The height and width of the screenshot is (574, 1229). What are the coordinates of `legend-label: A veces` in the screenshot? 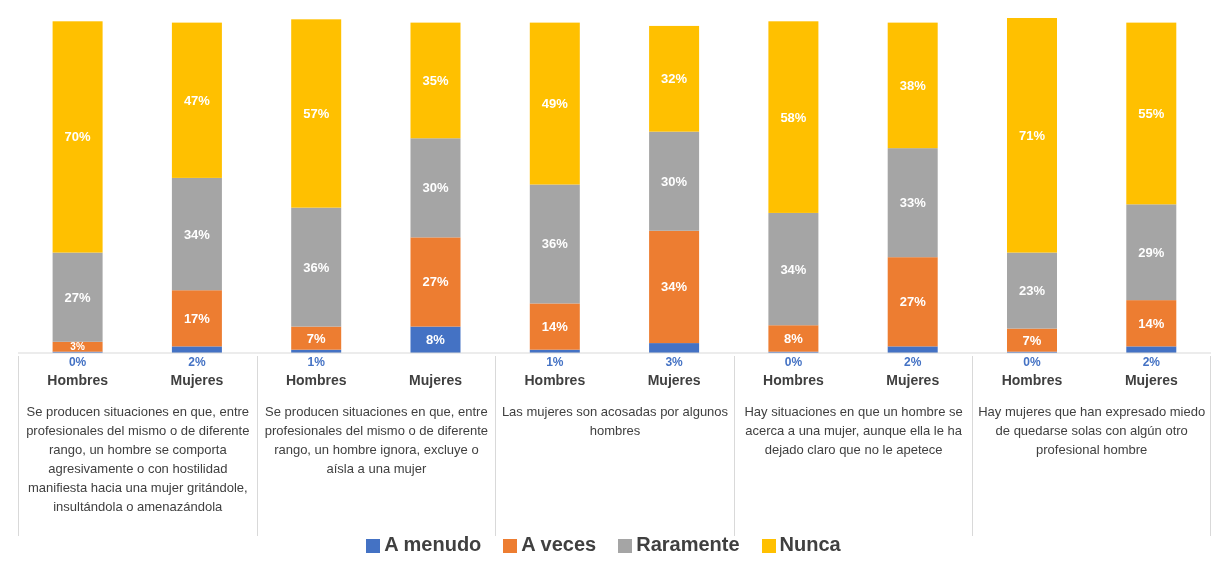 It's located at (559, 544).